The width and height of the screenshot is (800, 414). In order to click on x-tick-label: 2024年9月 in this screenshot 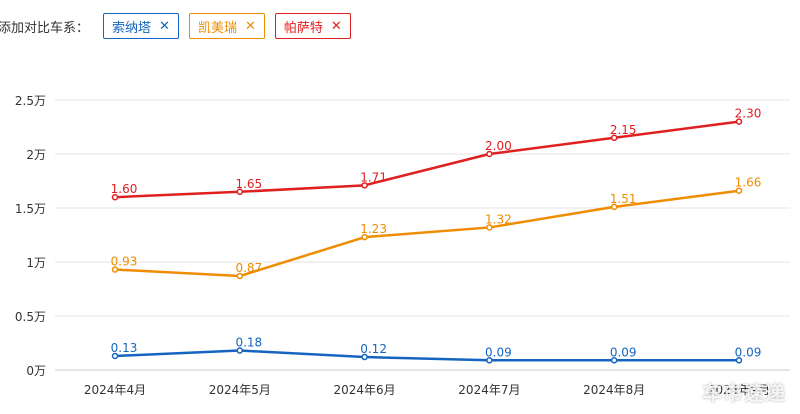, I will do `click(739, 390)`.